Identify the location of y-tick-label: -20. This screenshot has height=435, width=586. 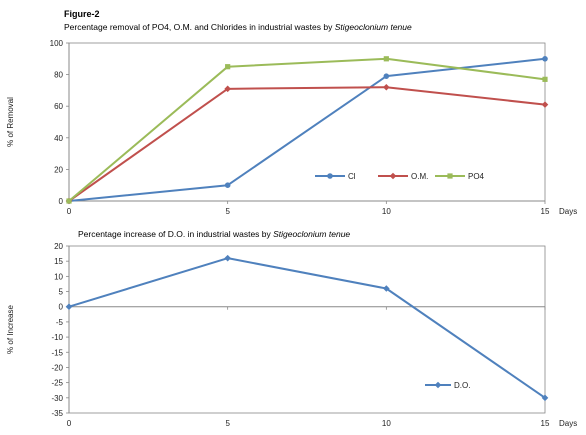
(57, 367).